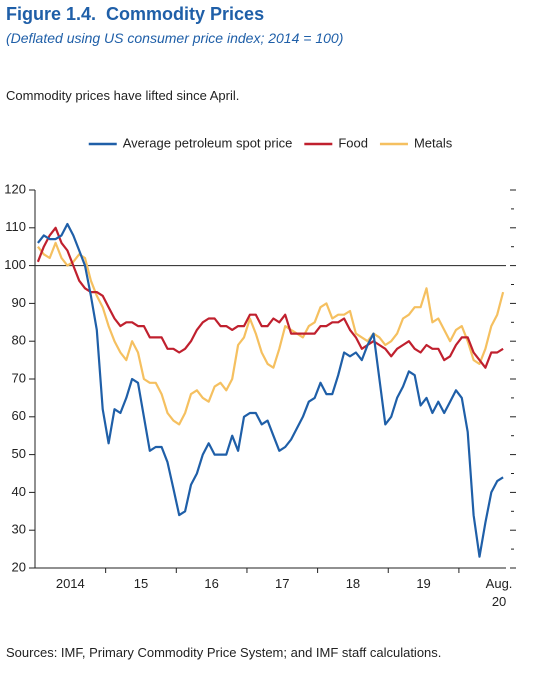 The image size is (540, 675). What do you see at coordinates (19, 415) in the screenshot?
I see `y-tick-label: 60` at bounding box center [19, 415].